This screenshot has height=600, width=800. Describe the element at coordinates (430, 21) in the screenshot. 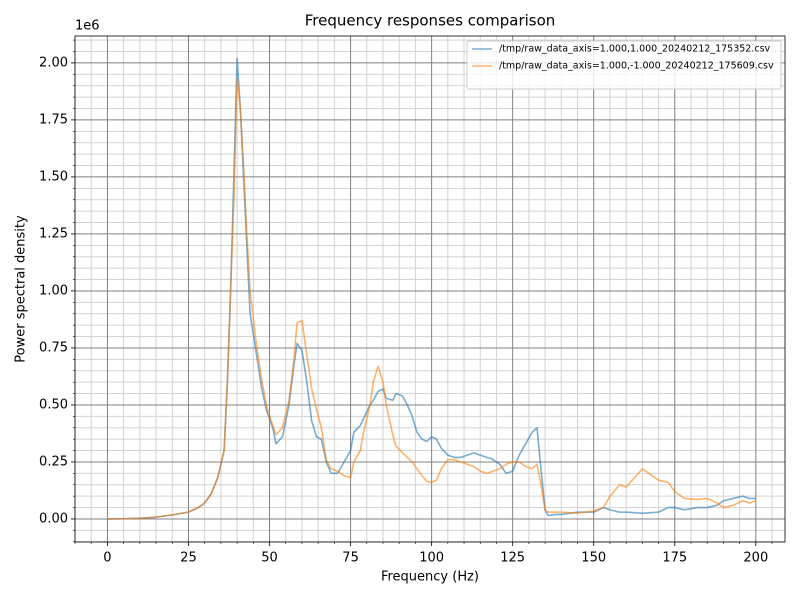

I see `chart-title: Frequency responses comparison` at that location.